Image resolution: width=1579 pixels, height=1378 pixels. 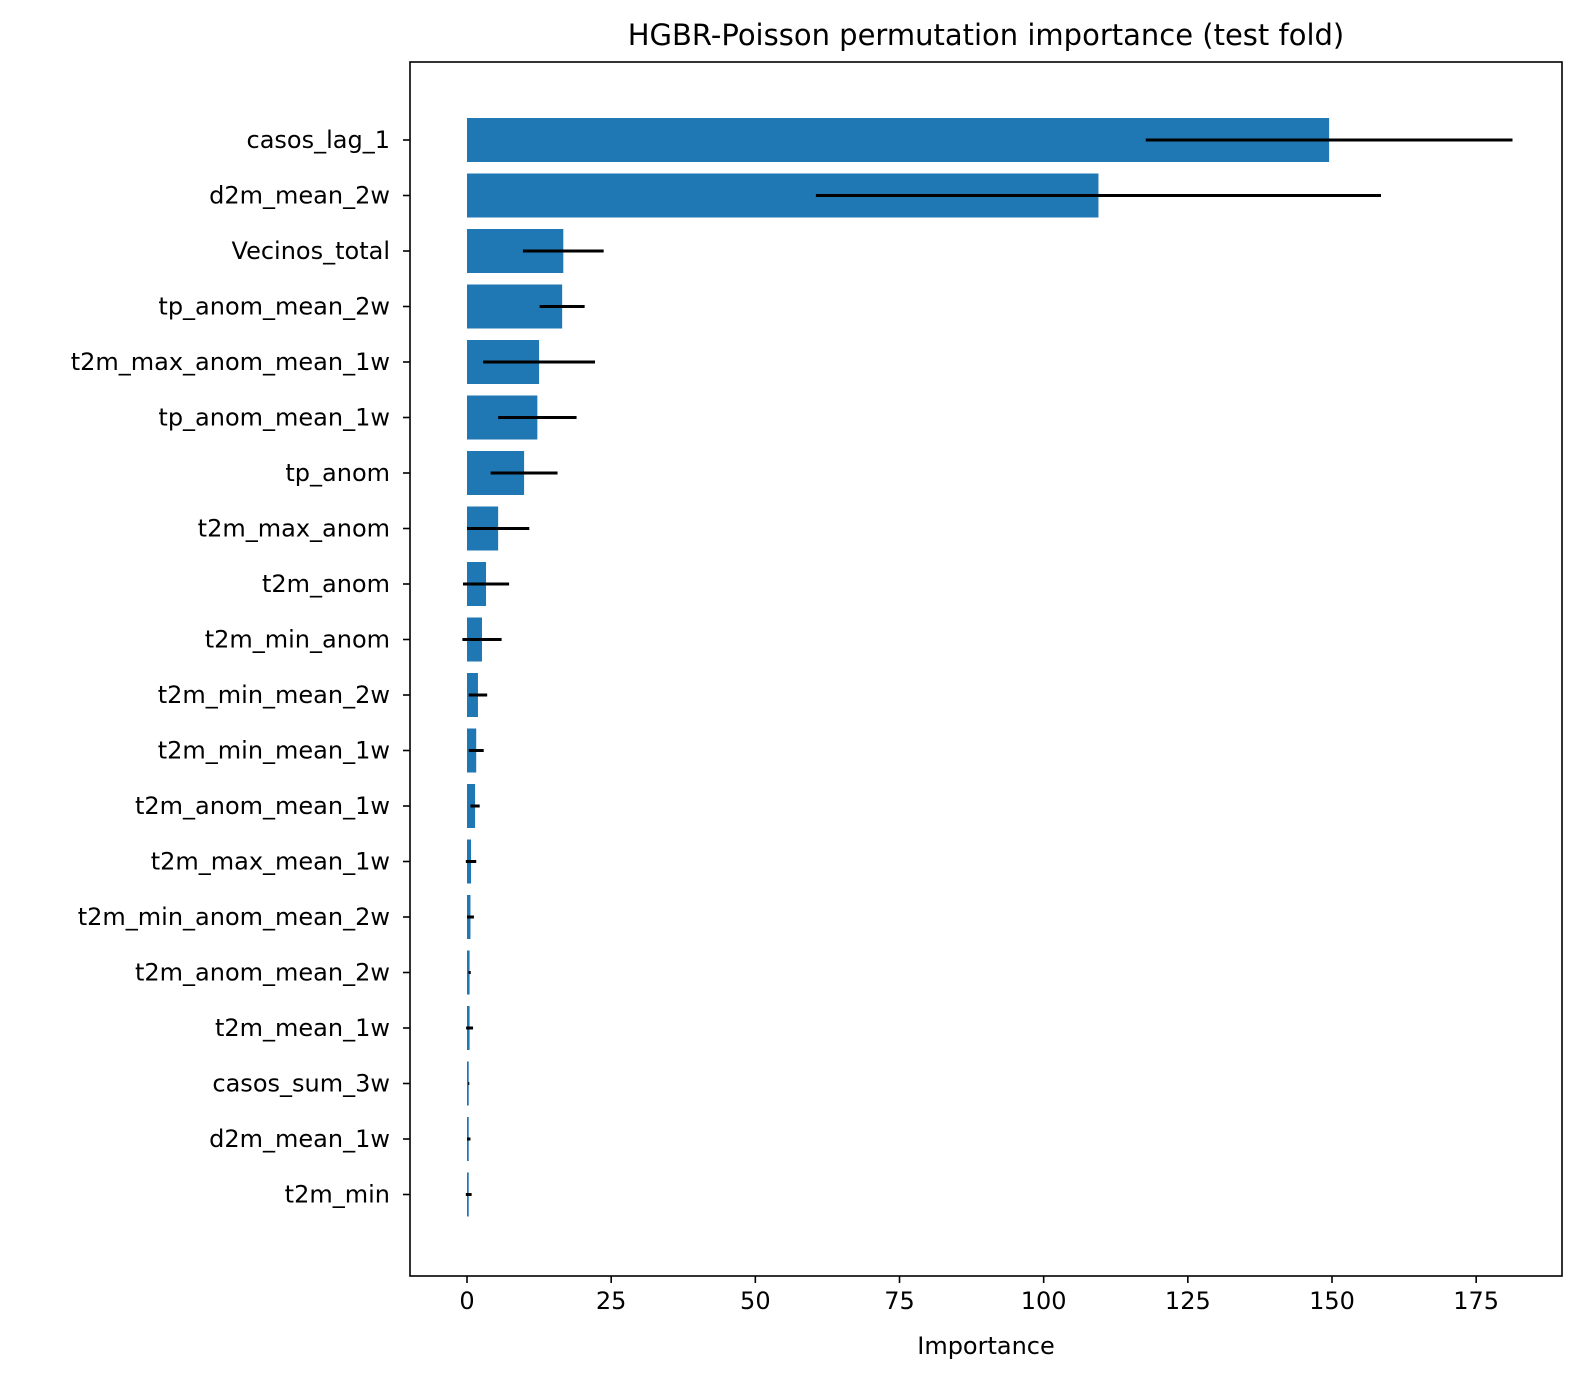 I want to click on ytick-label: d2m_mean_1w, so click(x=299, y=1139).